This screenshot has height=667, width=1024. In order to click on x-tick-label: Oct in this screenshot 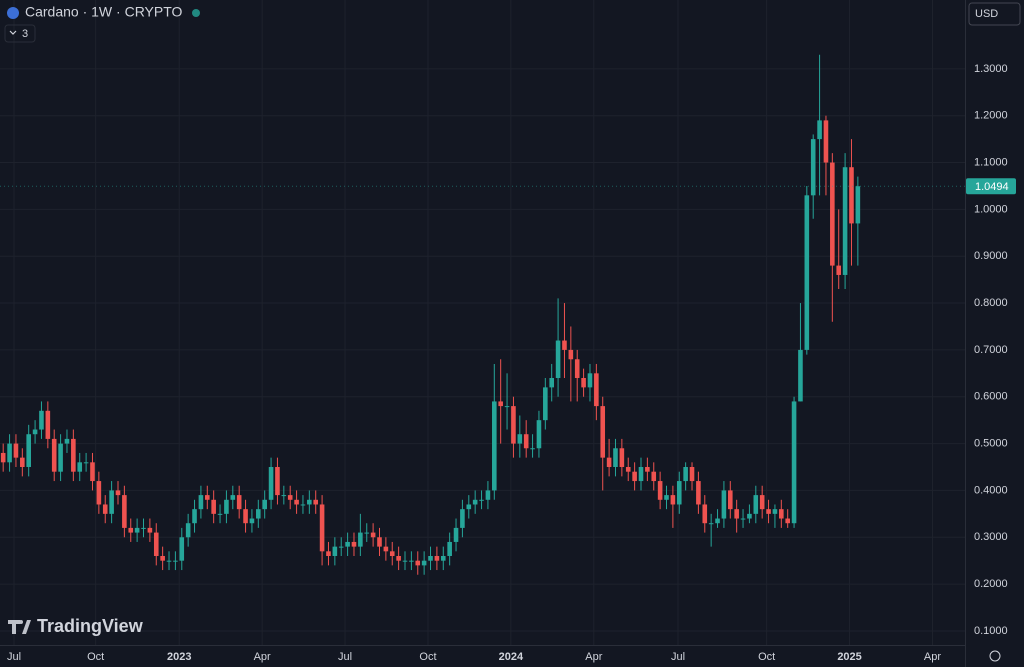, I will do `click(95, 657)`.